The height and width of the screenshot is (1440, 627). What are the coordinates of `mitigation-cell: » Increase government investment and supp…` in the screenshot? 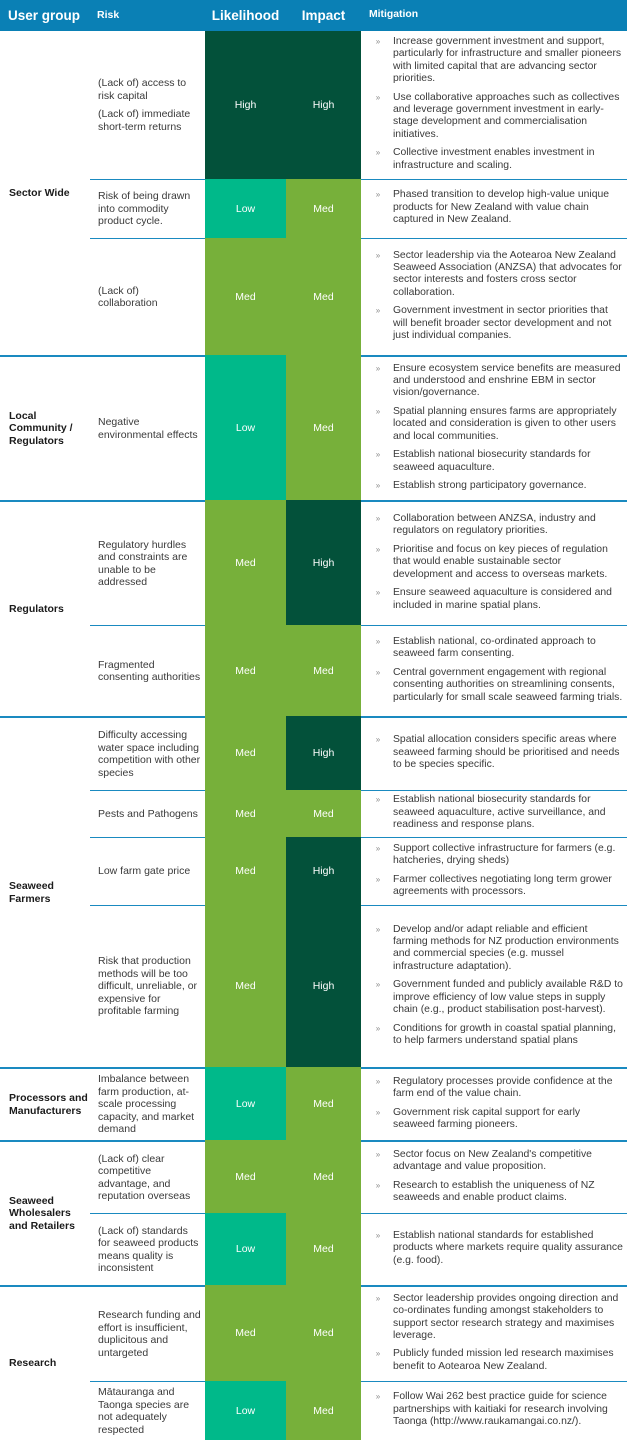 It's located at (494, 105).